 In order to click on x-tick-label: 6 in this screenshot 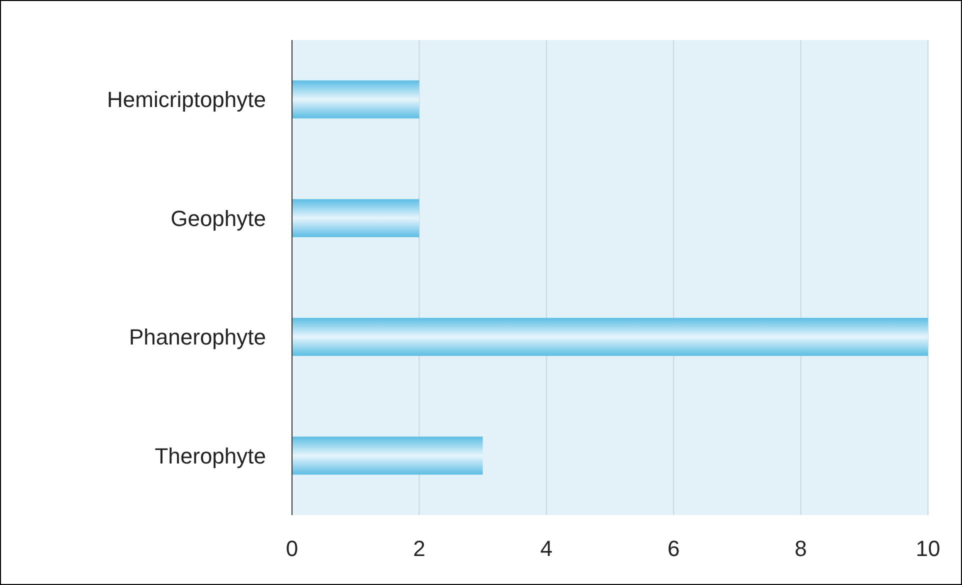, I will do `click(673, 548)`.